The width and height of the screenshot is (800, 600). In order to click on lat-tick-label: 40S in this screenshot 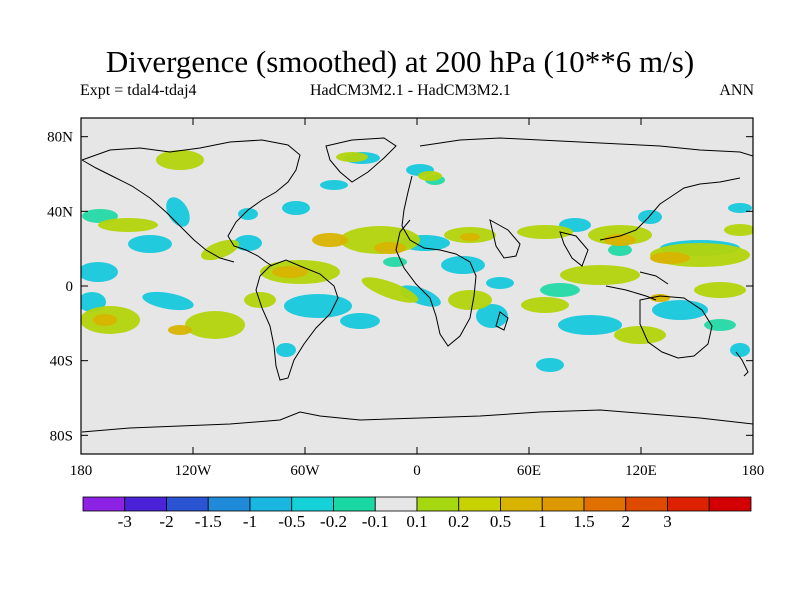, I will do `click(61, 362)`.